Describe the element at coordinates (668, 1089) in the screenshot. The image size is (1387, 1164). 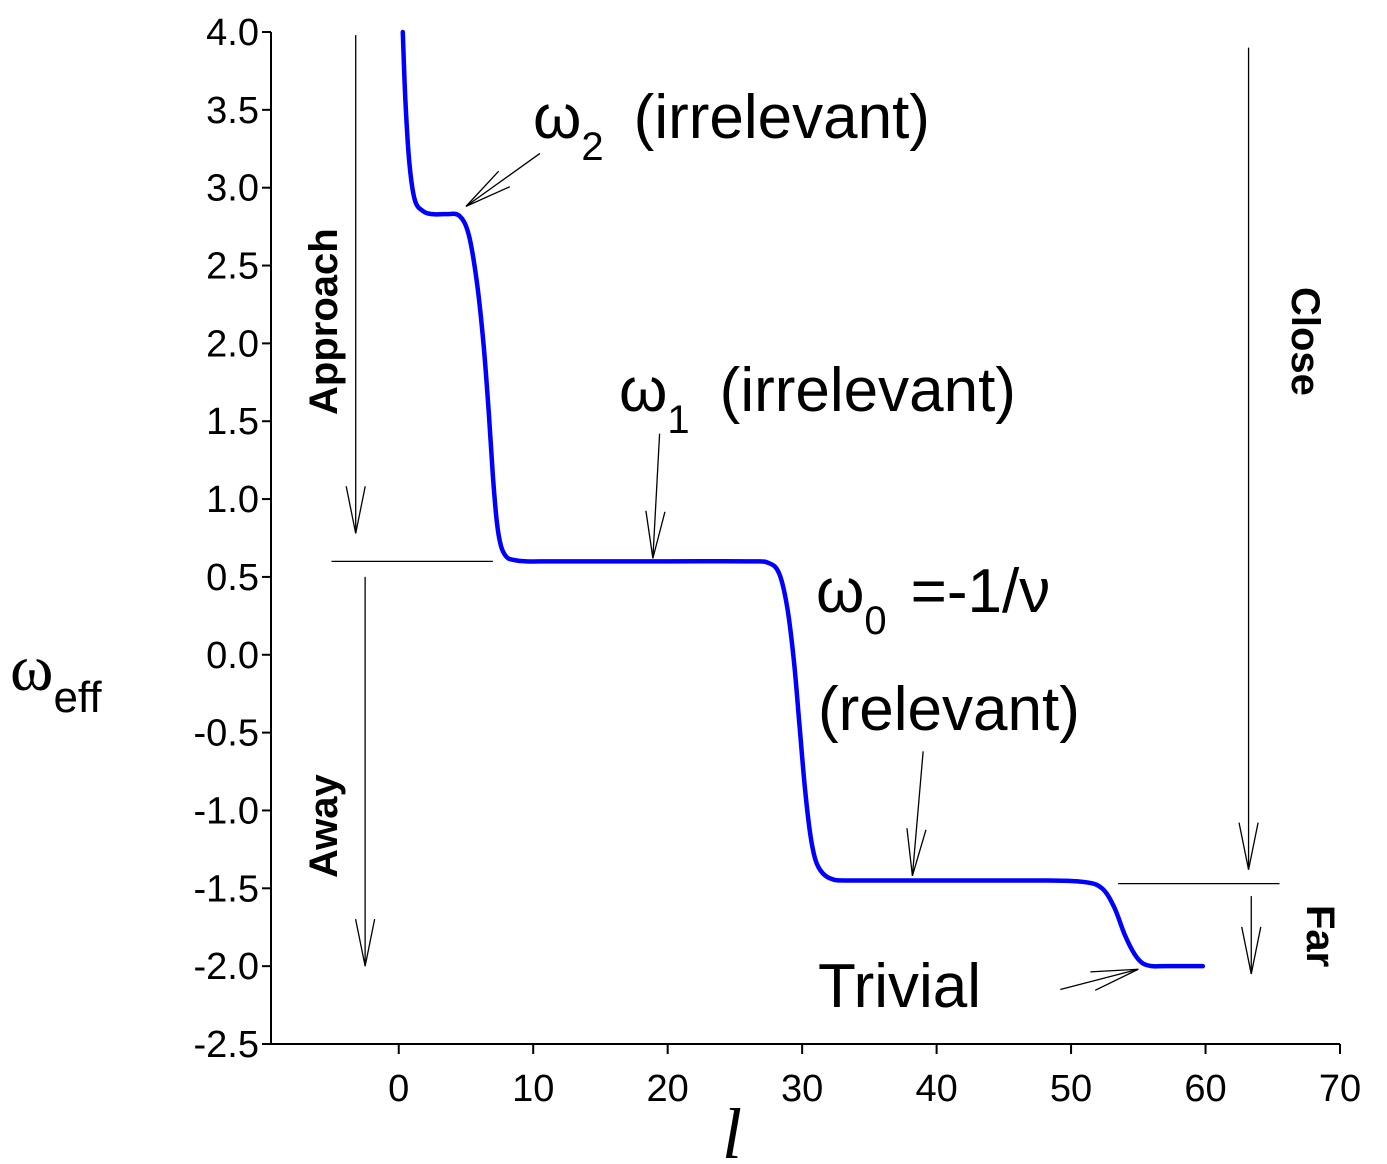
I see `x-tick-label: 20` at that location.